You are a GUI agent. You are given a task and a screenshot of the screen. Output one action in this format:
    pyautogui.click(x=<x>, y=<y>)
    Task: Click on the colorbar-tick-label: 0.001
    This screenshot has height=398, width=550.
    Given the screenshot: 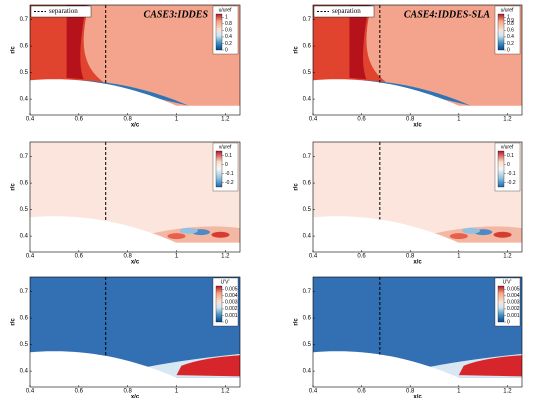 What is the action you would take?
    pyautogui.click(x=513, y=316)
    